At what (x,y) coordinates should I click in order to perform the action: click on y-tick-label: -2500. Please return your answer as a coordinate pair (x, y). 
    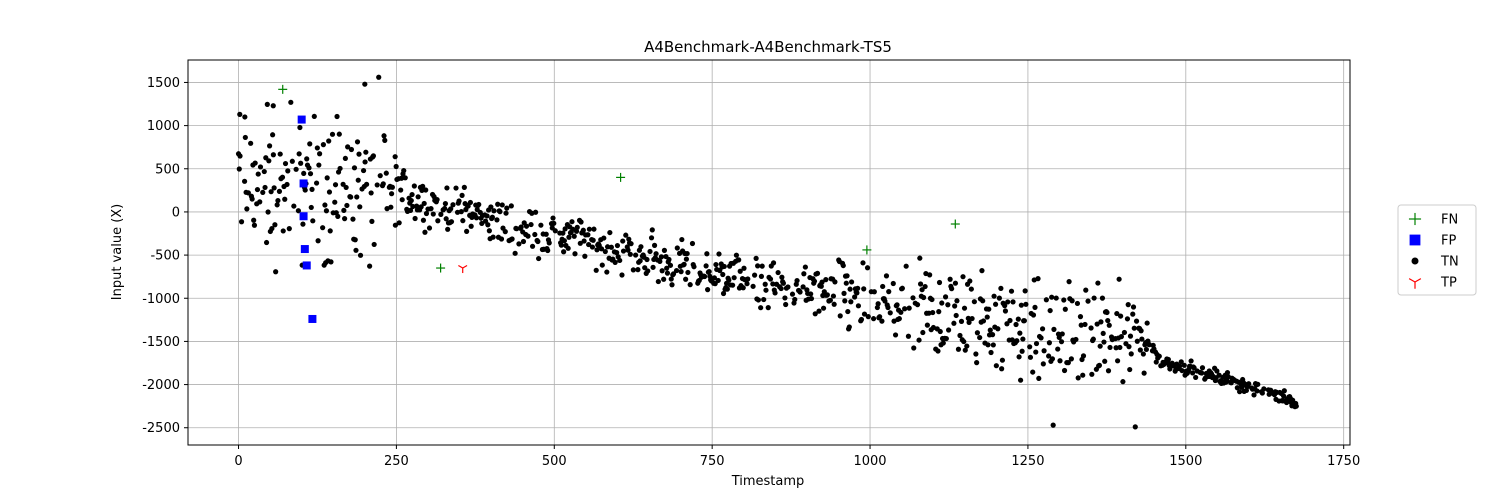
    Looking at the image, I should click on (161, 428).